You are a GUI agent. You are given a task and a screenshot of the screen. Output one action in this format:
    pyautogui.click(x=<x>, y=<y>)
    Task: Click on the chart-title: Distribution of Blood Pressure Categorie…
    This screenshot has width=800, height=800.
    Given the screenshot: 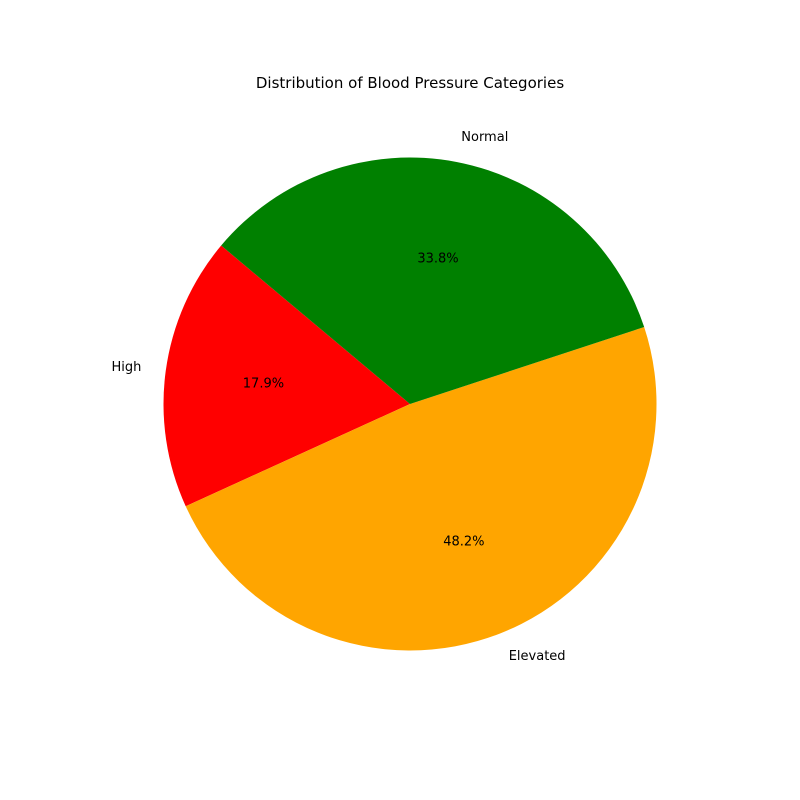 What is the action you would take?
    pyautogui.click(x=410, y=83)
    